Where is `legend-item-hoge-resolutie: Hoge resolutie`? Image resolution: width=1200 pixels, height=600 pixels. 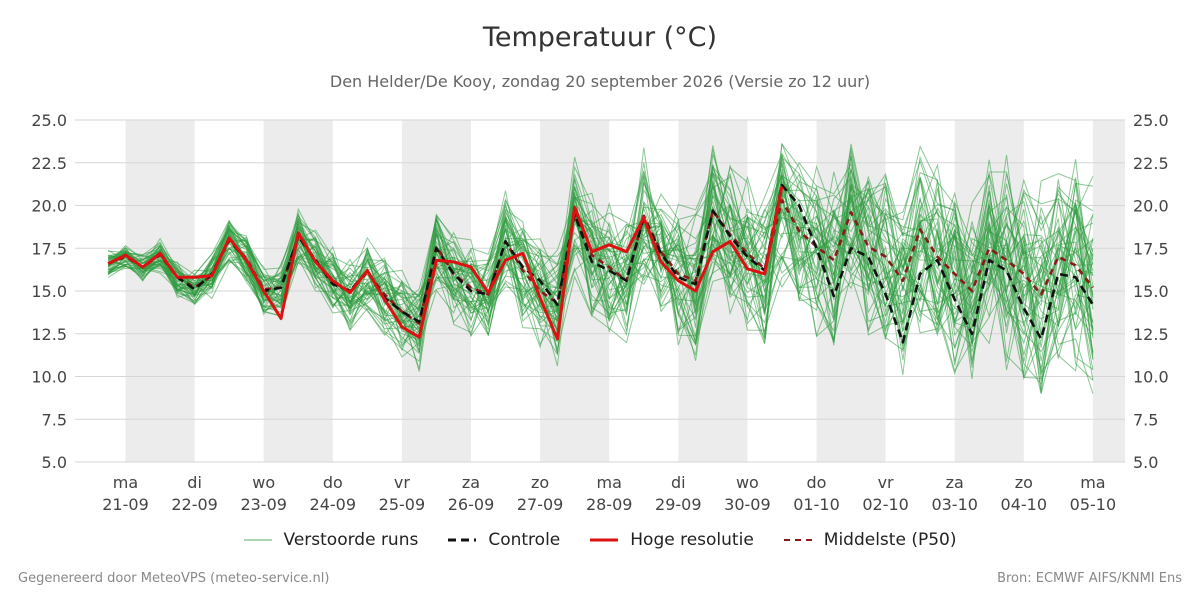
legend-item-hoge-resolutie: Hoge resolutie is located at coordinates (672, 540).